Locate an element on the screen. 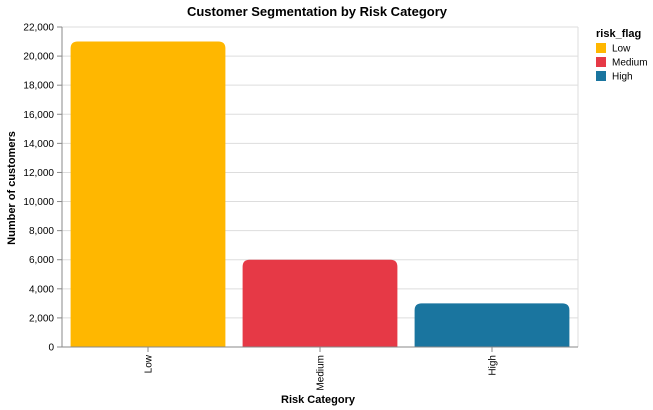 This screenshot has height=410, width=653. legend-swatch-medium is located at coordinates (601, 62).